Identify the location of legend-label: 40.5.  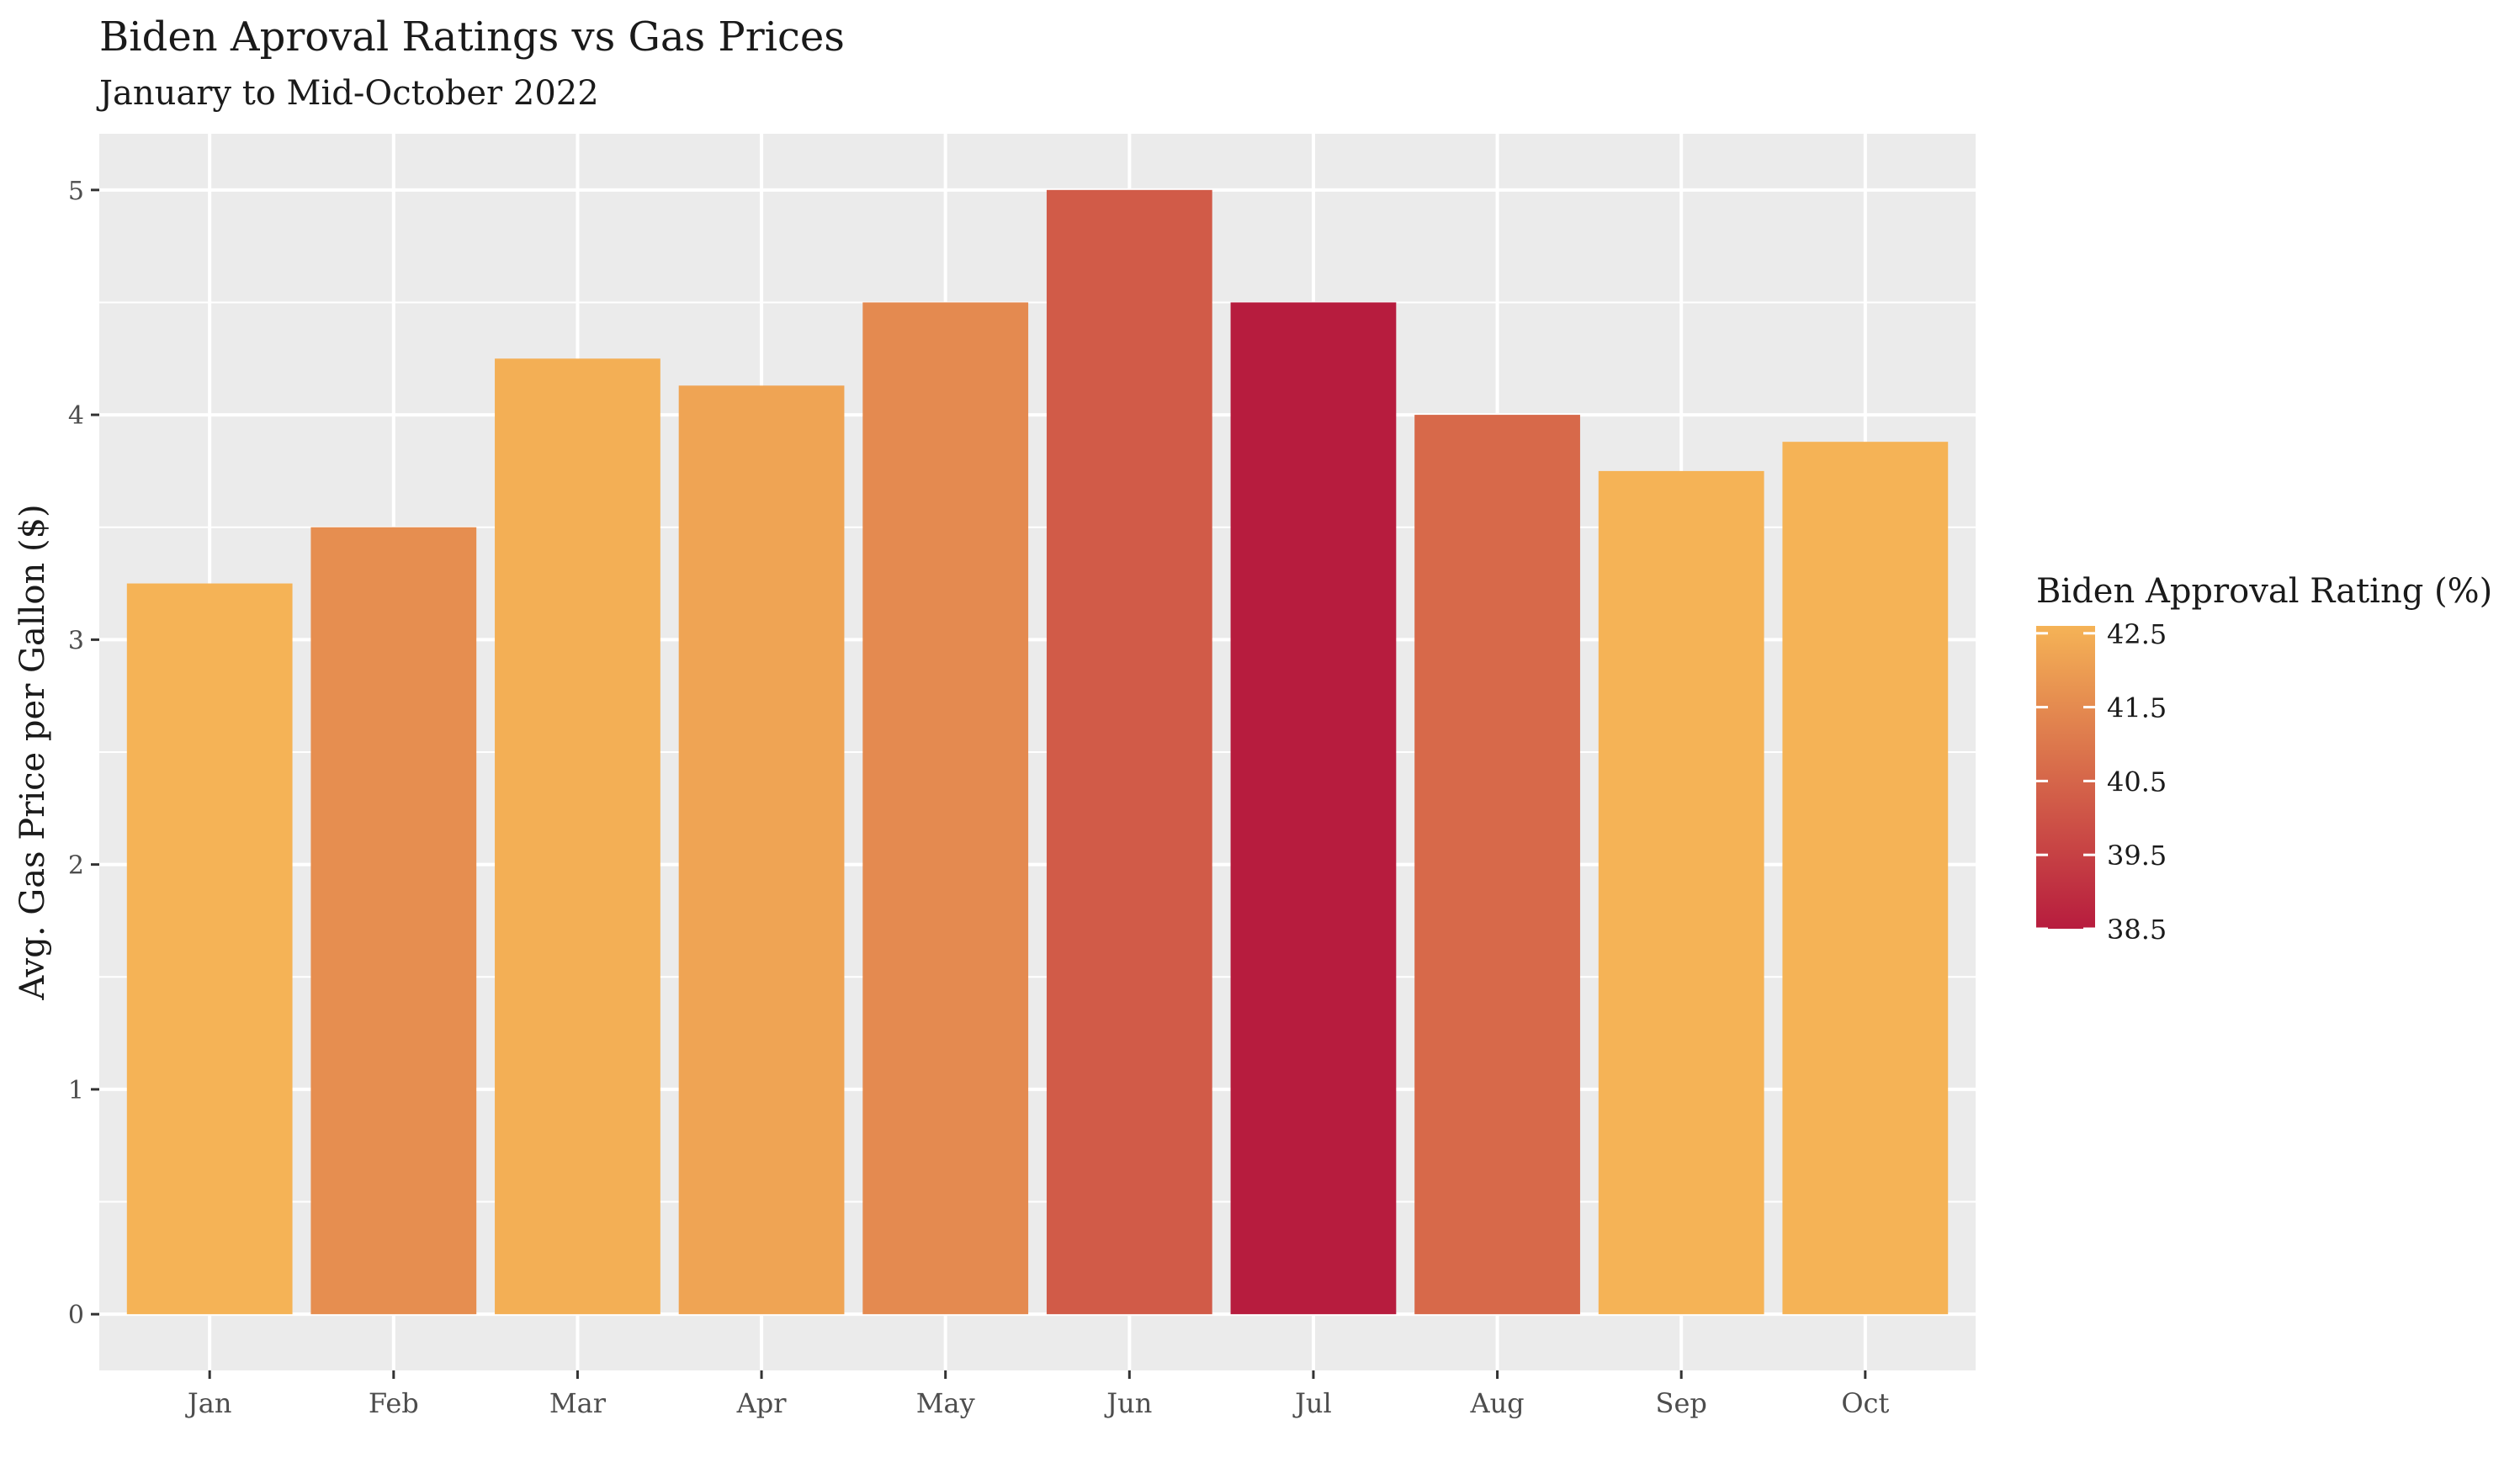
(2137, 782).